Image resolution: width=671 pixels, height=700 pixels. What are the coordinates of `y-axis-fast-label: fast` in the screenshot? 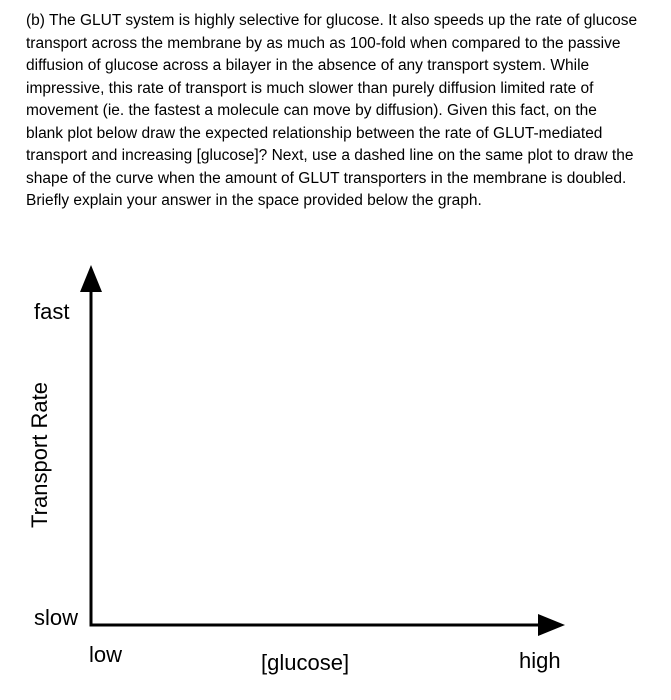 It's located at (52, 311).